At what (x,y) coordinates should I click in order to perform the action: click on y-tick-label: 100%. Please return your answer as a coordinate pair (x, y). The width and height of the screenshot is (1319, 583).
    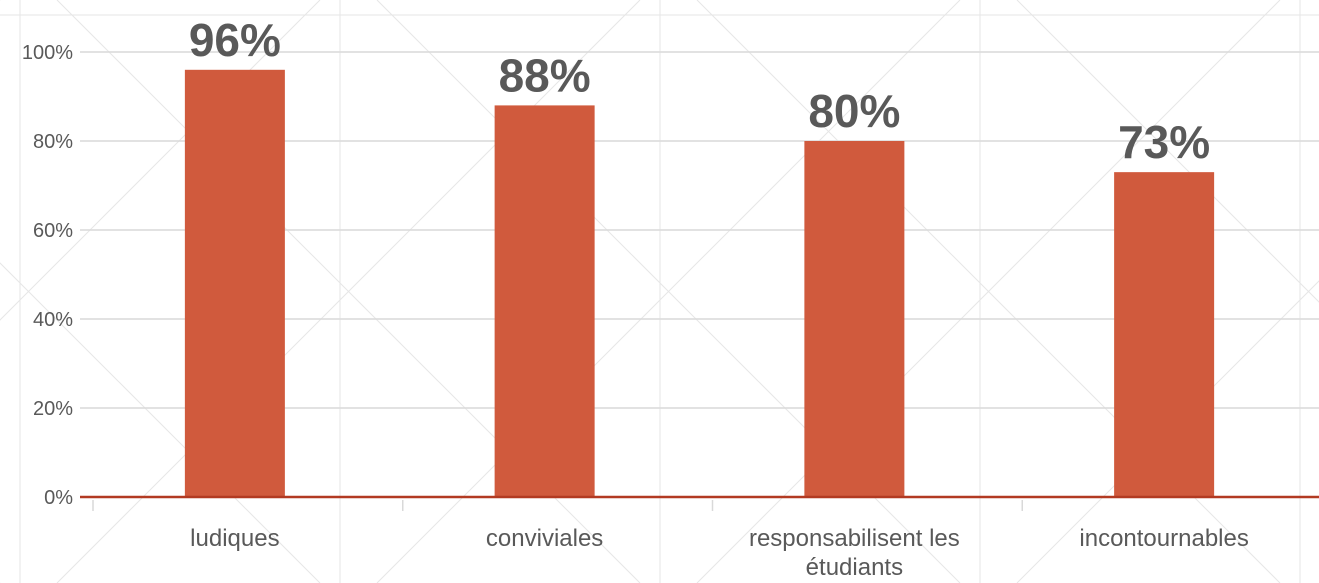
    Looking at the image, I should click on (47, 53).